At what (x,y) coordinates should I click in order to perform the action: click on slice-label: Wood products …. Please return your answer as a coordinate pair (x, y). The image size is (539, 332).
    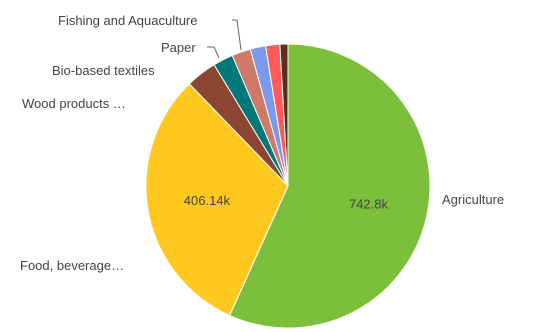
    Looking at the image, I should click on (74, 103).